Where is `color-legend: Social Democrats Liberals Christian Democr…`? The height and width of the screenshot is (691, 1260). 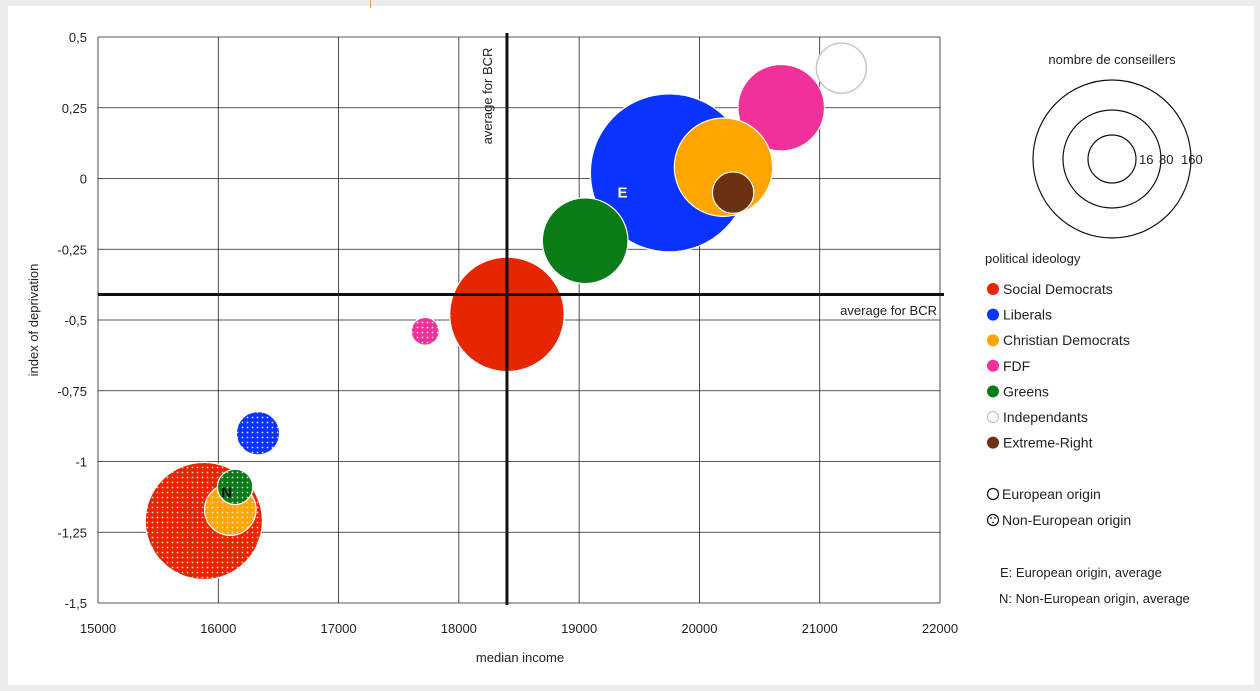 color-legend: Social Democrats Liberals Christian Democr… is located at coordinates (1058, 366).